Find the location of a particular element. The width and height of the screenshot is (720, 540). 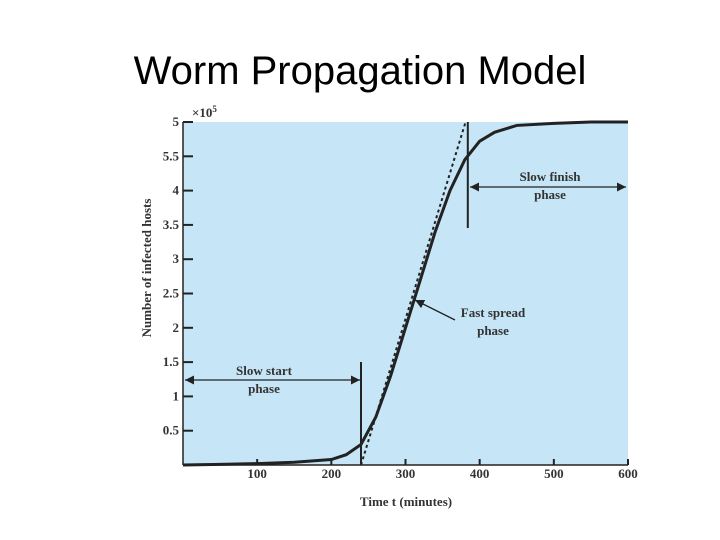

y-tick-label: 2.5 is located at coordinates (171, 293).